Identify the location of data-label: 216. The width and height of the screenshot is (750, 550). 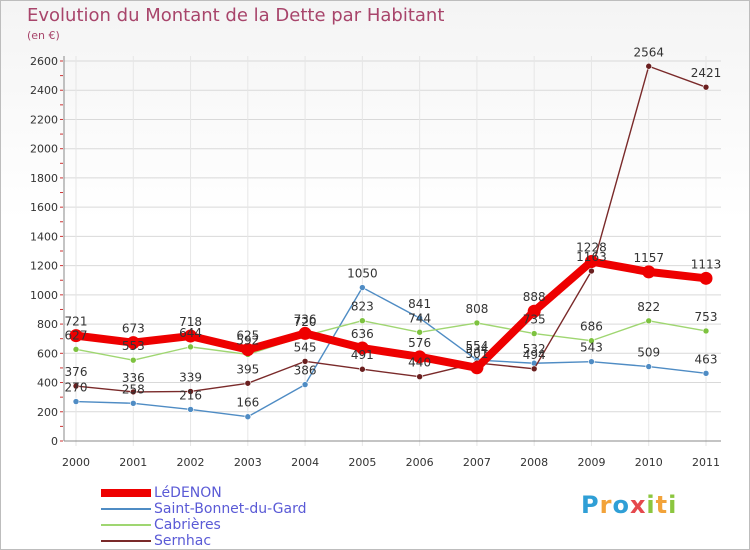
(190, 395).